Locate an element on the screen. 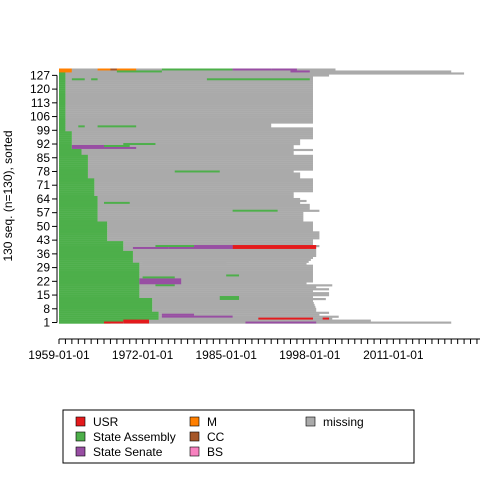 Image resolution: width=480 pixels, height=480 pixels. legend-label-cc: CC is located at coordinates (216, 437).